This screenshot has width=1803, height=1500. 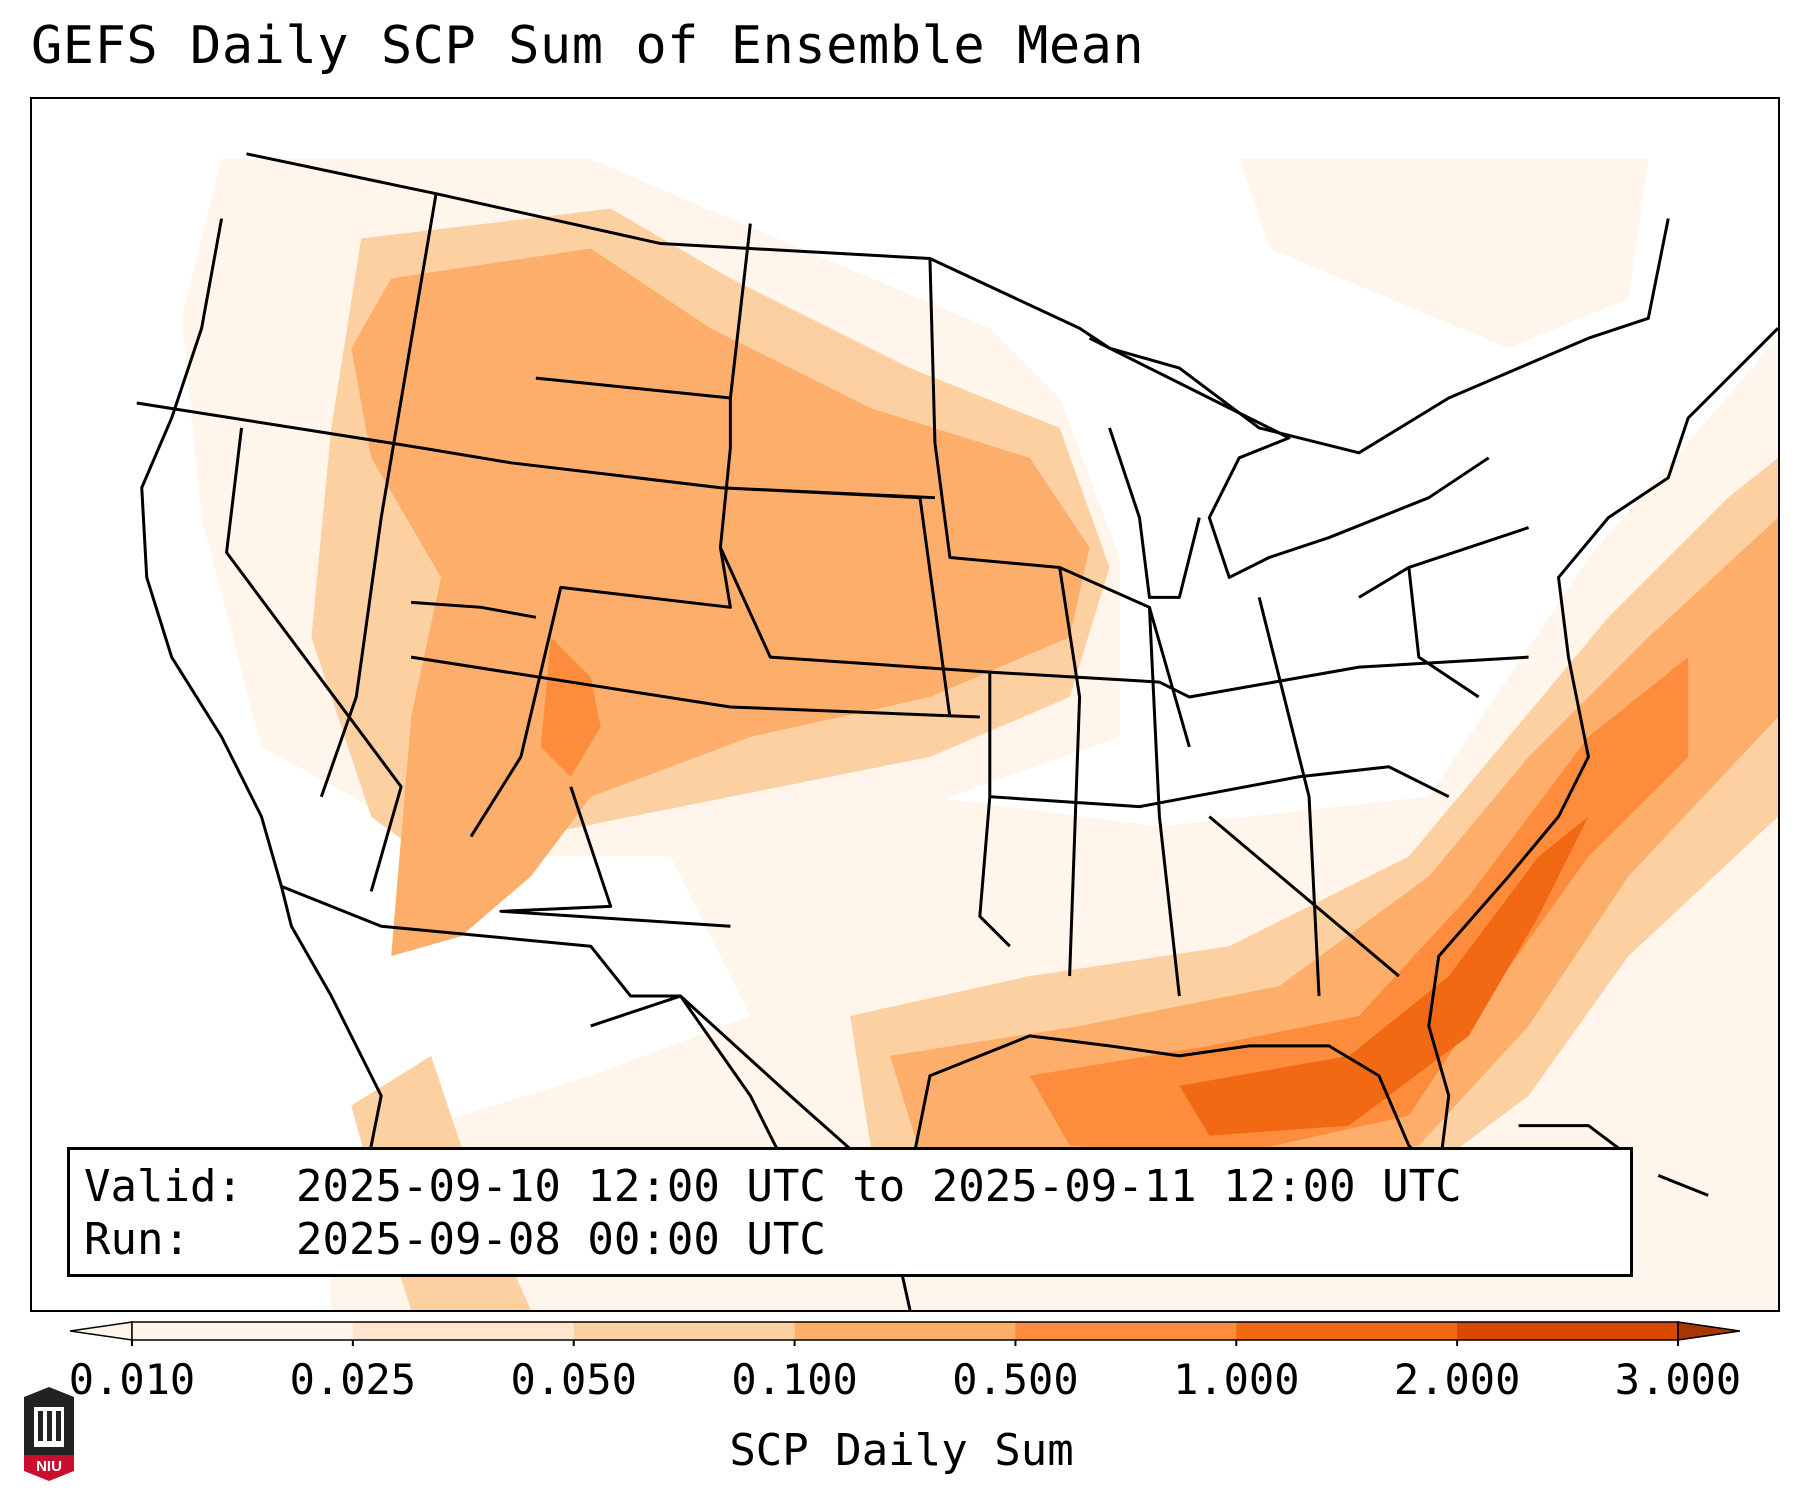 What do you see at coordinates (573, 1379) in the screenshot?
I see `colorbar-tick-label: 0.050` at bounding box center [573, 1379].